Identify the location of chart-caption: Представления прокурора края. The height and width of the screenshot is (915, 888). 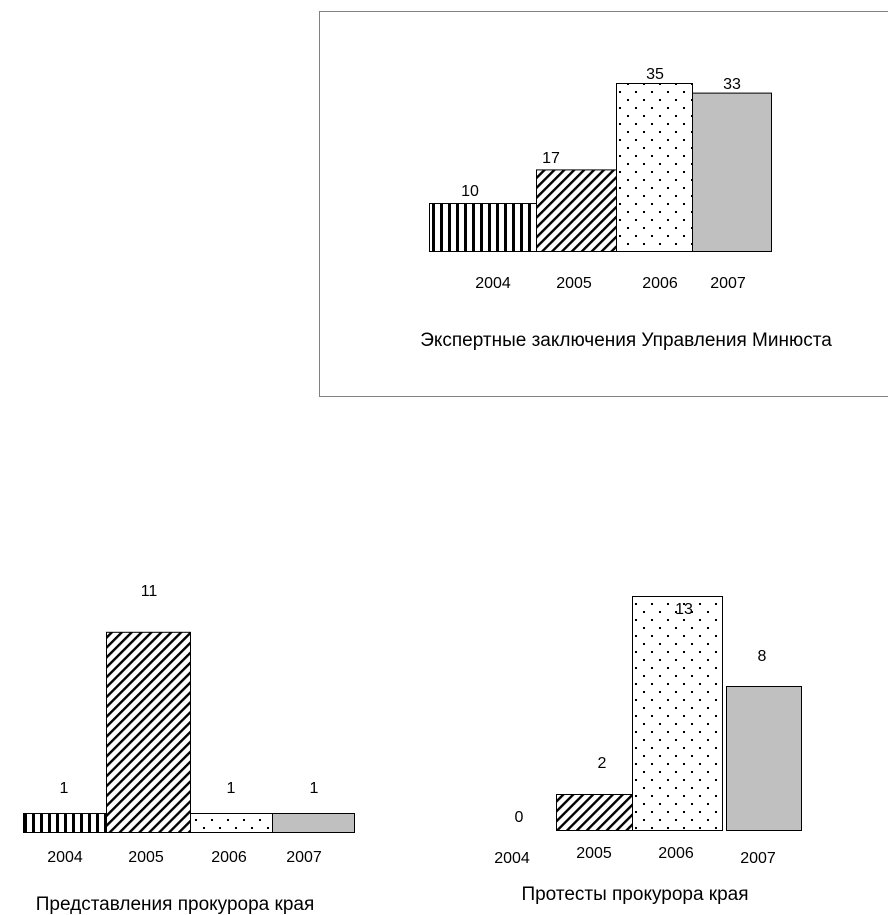
(175, 904).